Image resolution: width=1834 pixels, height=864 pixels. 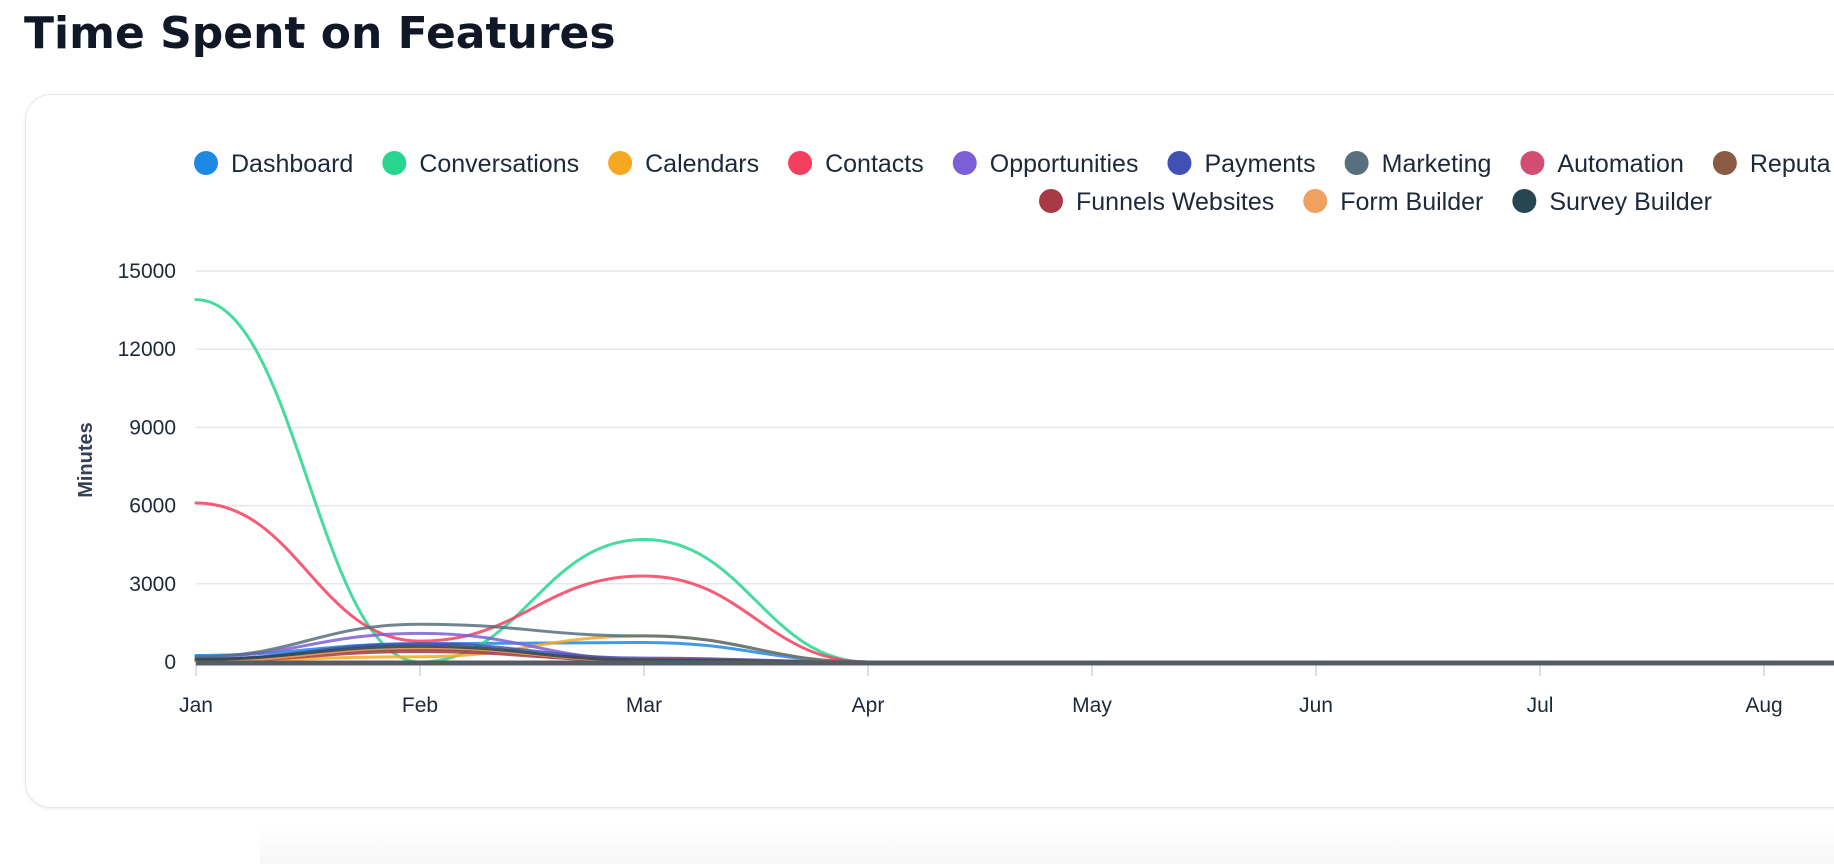 What do you see at coordinates (152, 506) in the screenshot?
I see `y-tick-label: 6000` at bounding box center [152, 506].